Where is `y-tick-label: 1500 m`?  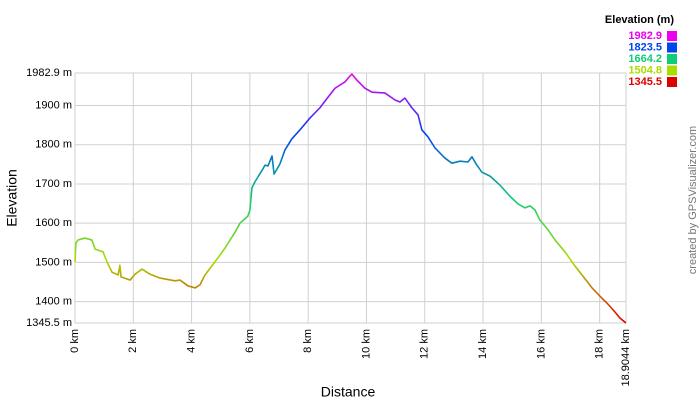
y-tick-label: 1500 m is located at coordinates (53, 262).